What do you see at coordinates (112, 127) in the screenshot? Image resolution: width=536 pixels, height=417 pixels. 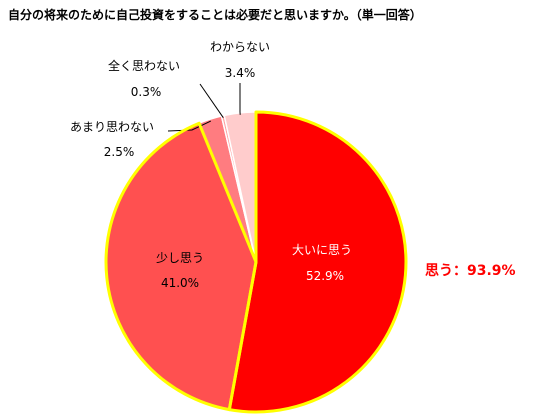 I see `slice-label-amari: あまり思わない` at bounding box center [112, 127].